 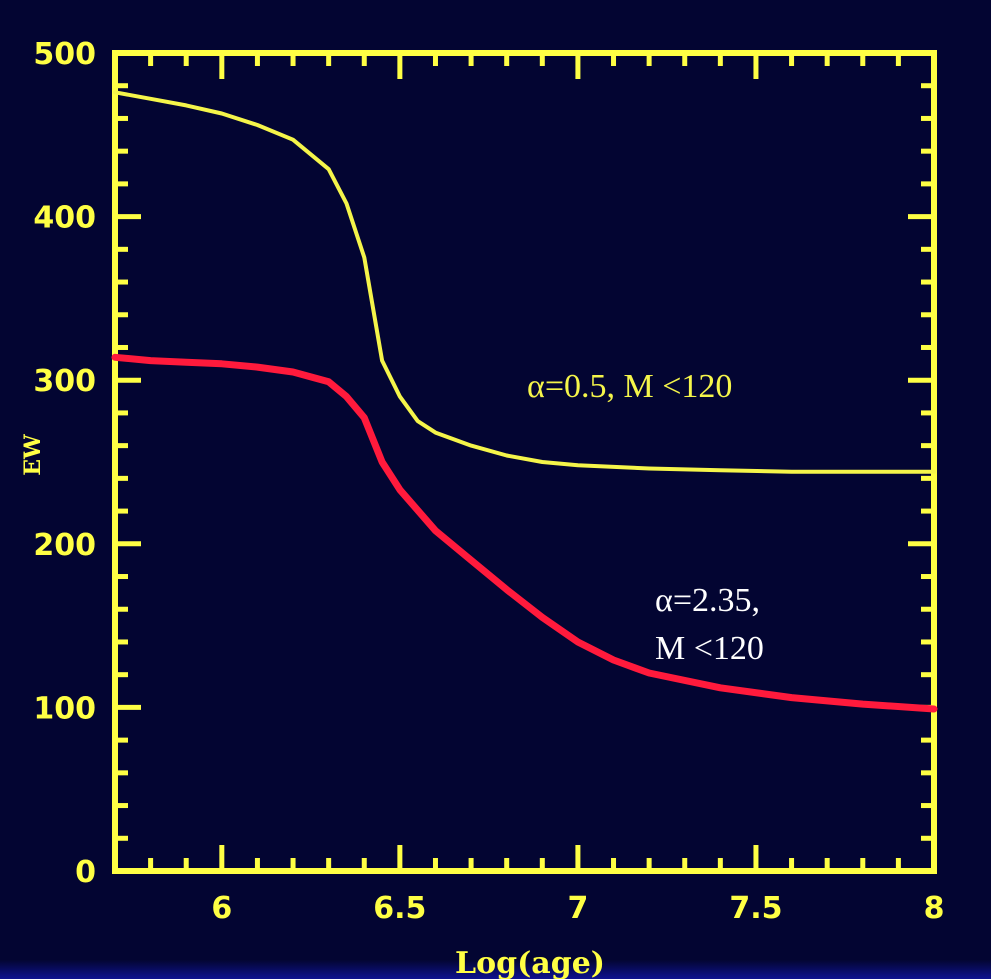 I want to click on y-tick-label: 200, so click(x=64, y=545).